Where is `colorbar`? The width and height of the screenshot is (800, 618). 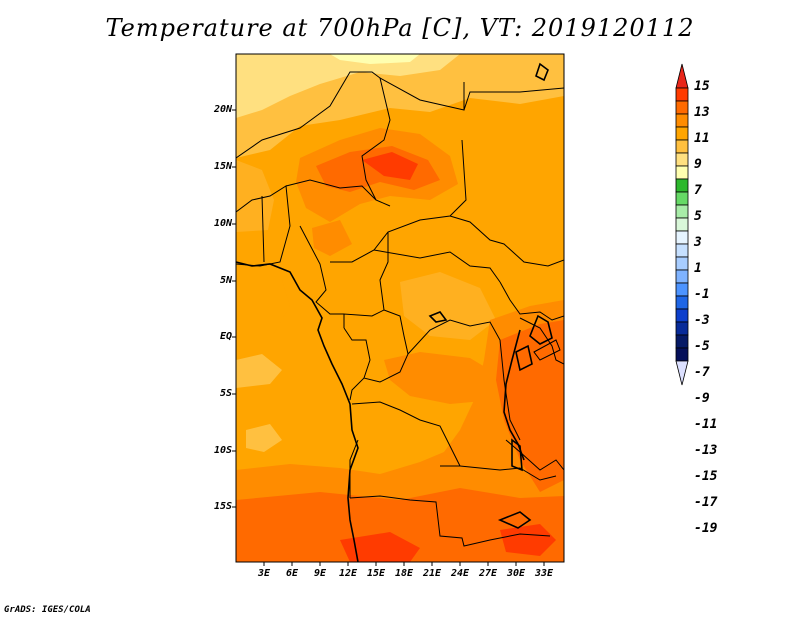 colorbar is located at coordinates (682, 224).